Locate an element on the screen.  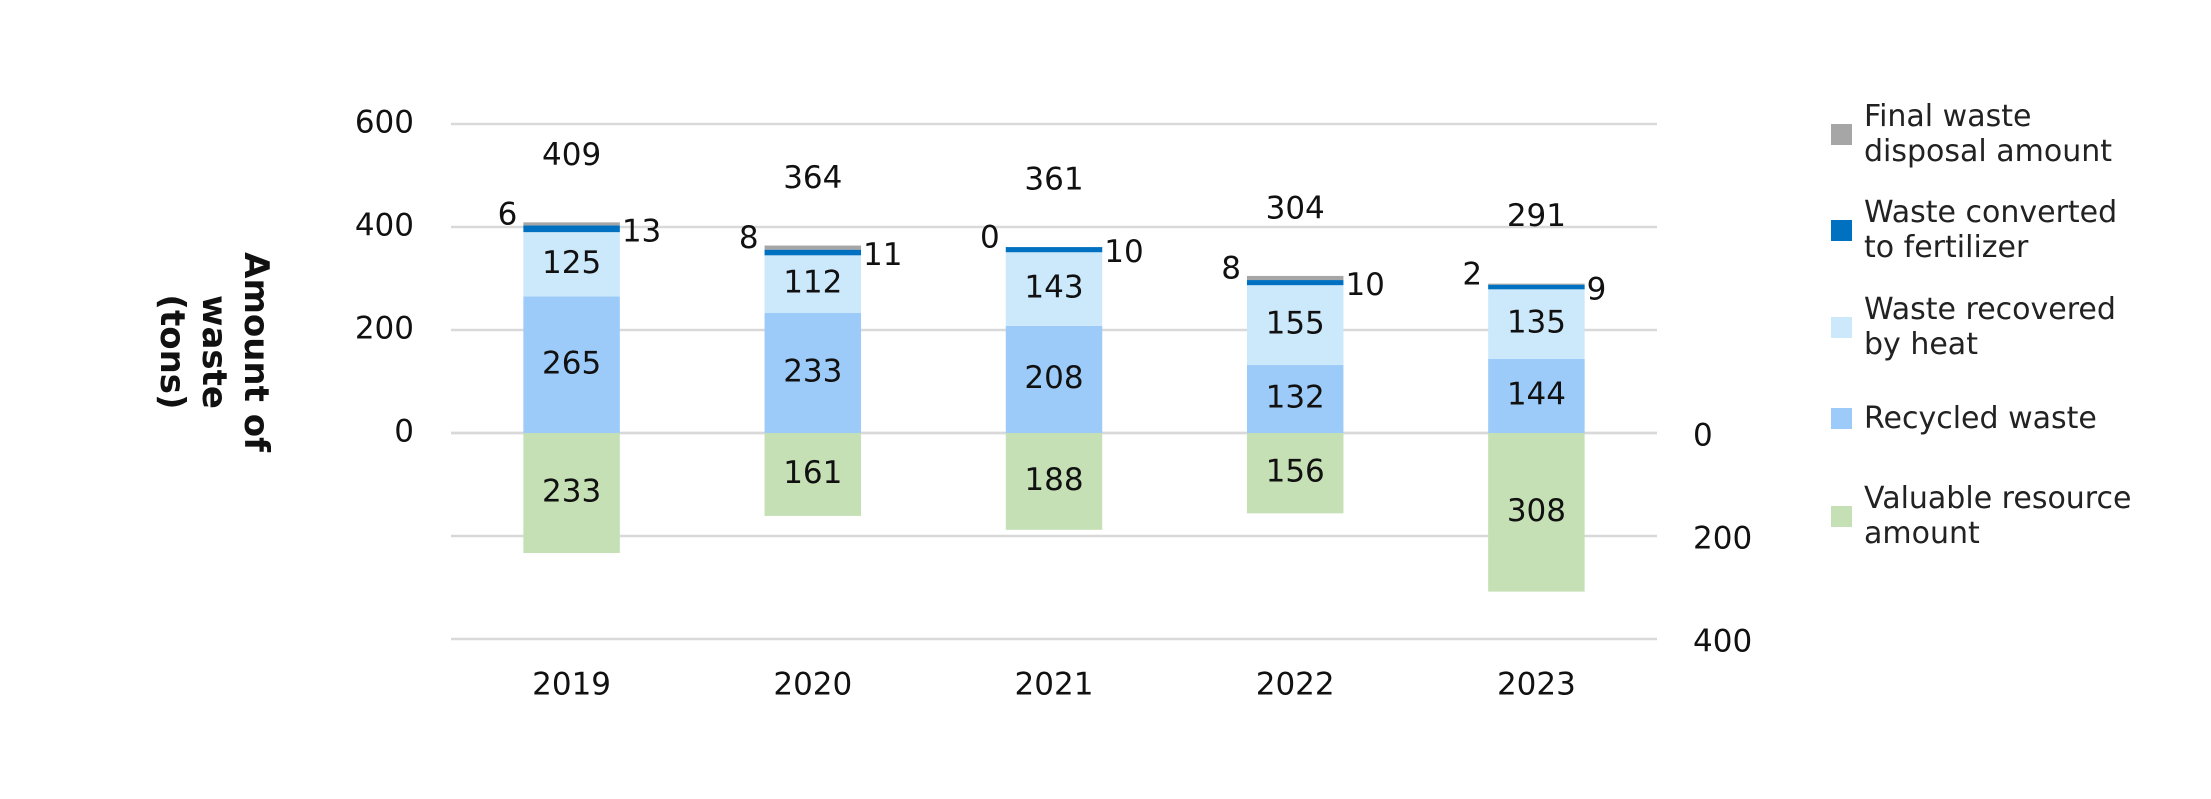
data-label: 143 is located at coordinates (1053, 288).